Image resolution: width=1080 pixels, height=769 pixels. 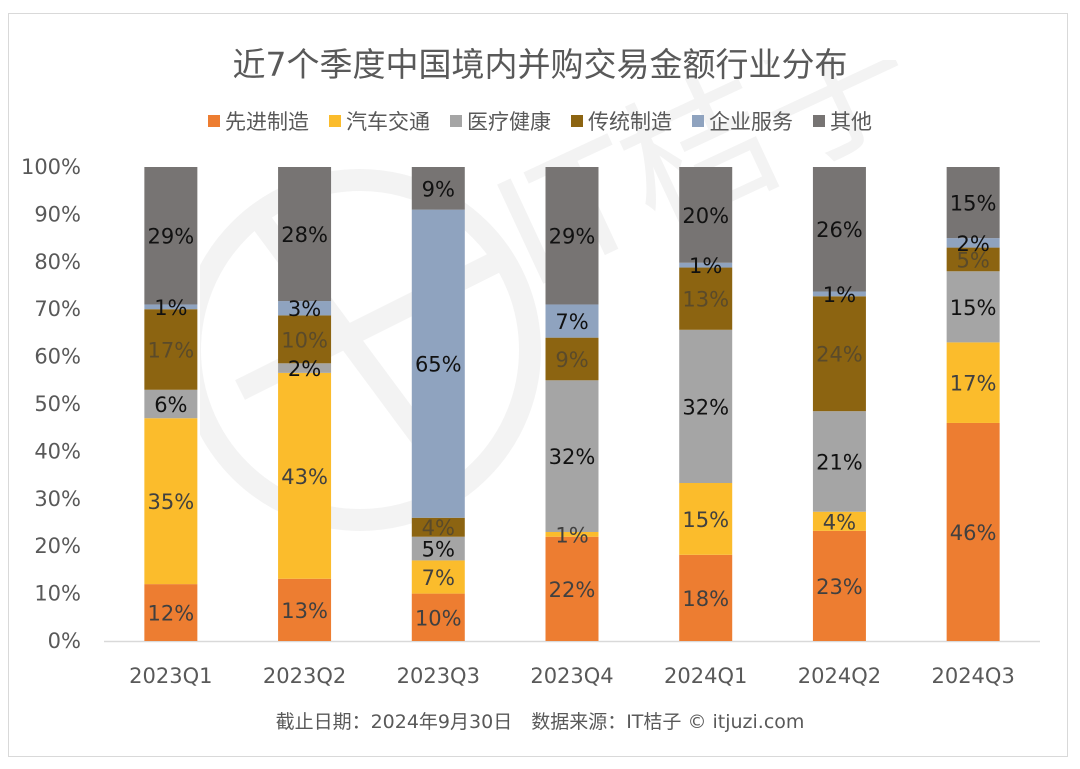 I want to click on y-tick-label: 10%, so click(x=57, y=594).